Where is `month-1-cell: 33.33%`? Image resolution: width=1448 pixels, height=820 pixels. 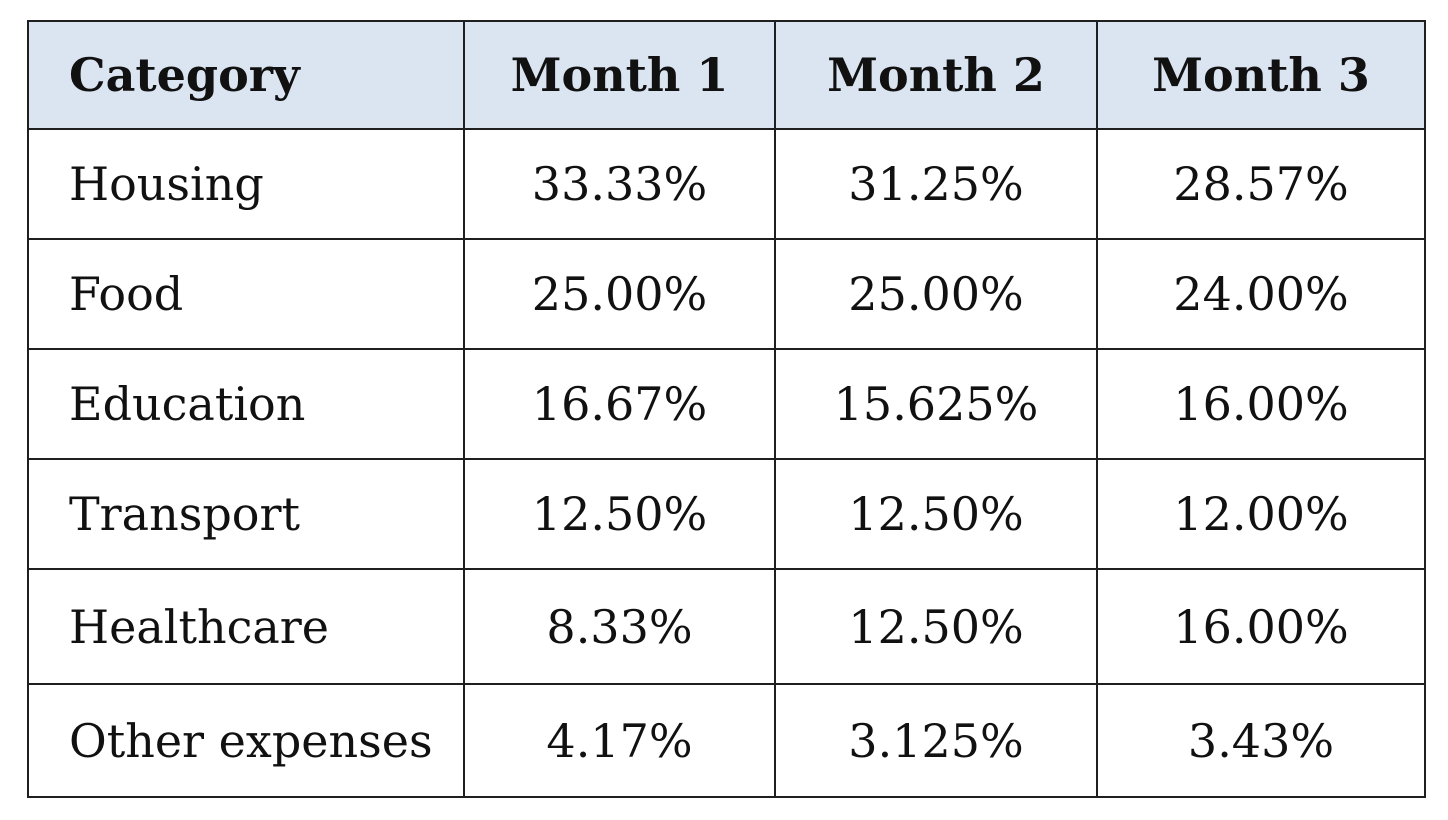
month-1-cell: 33.33% is located at coordinates (619, 184).